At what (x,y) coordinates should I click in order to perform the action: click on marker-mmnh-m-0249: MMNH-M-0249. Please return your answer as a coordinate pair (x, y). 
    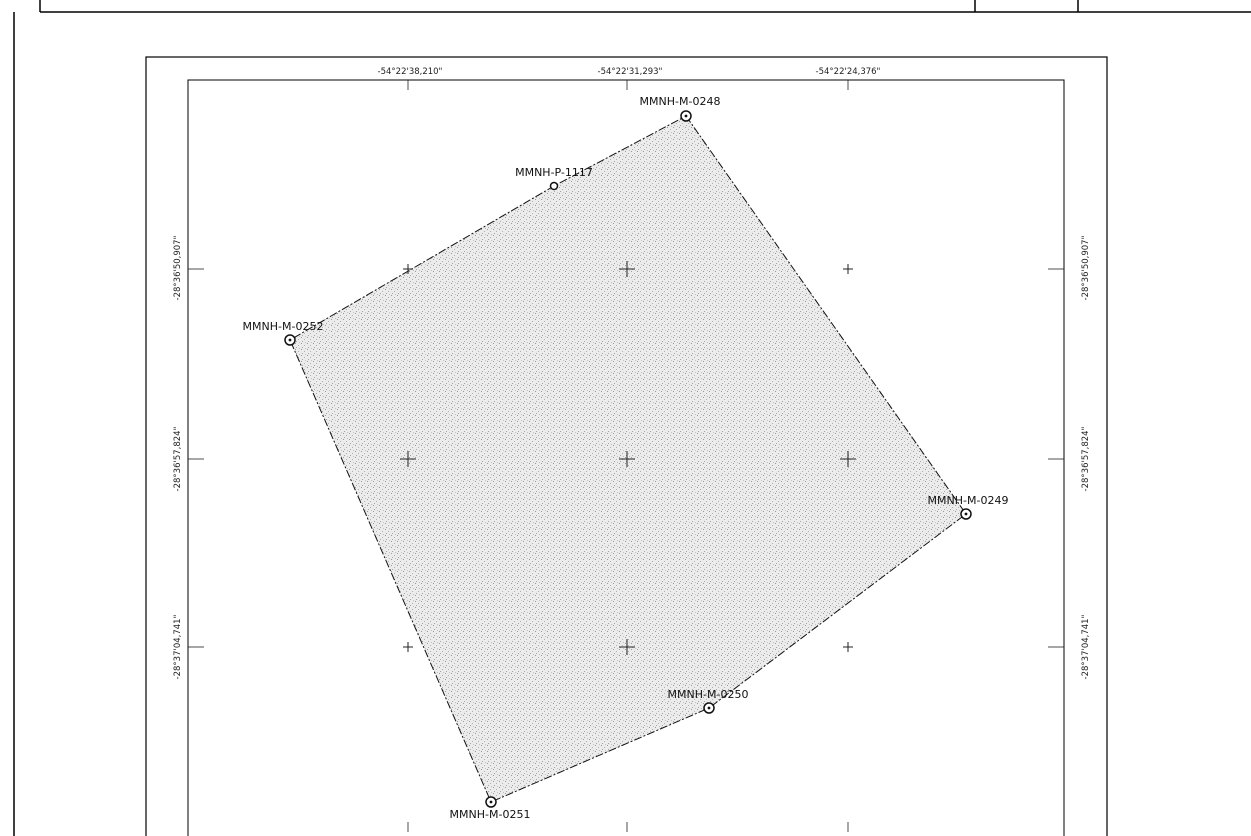
    Looking at the image, I should click on (968, 507).